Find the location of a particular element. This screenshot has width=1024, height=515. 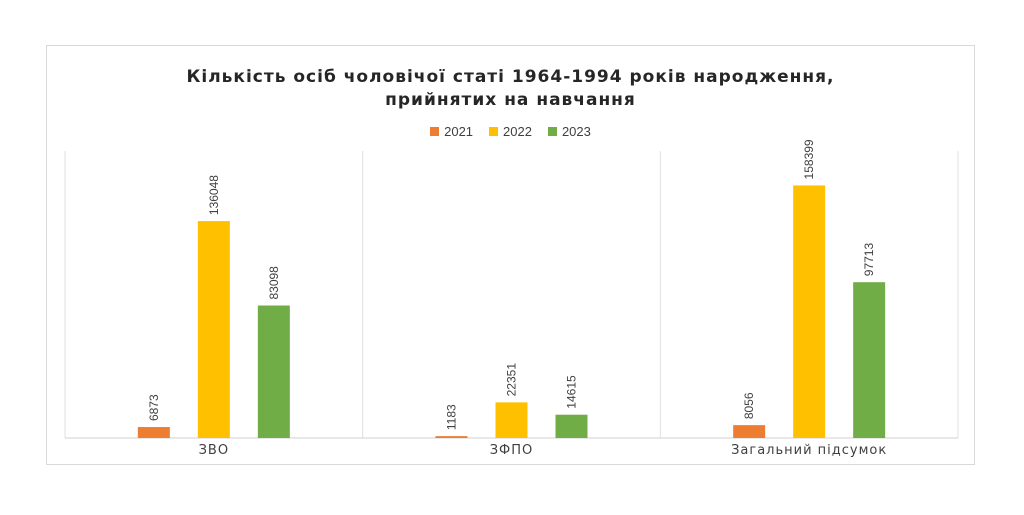

legend-item-2021: 2021 is located at coordinates (451, 131).